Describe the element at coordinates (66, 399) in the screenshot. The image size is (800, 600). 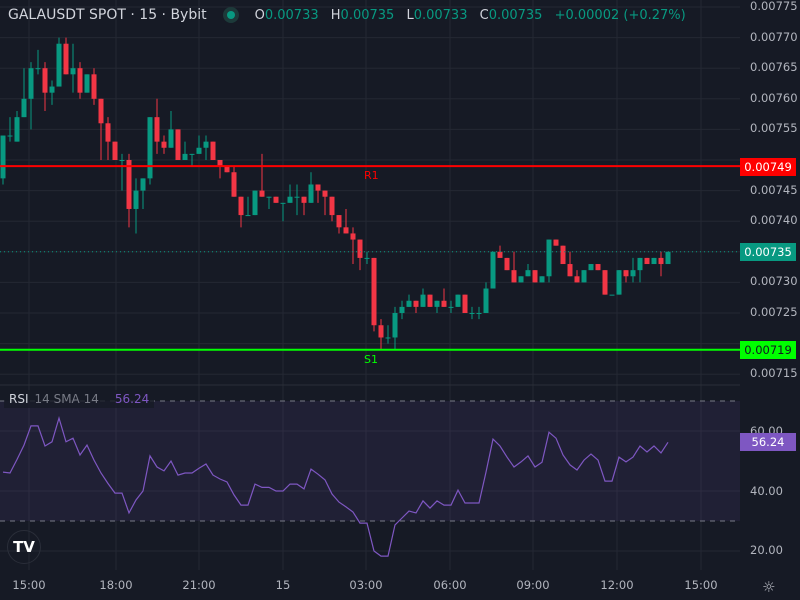
I see `rsi-params: 14 SMA 14` at that location.